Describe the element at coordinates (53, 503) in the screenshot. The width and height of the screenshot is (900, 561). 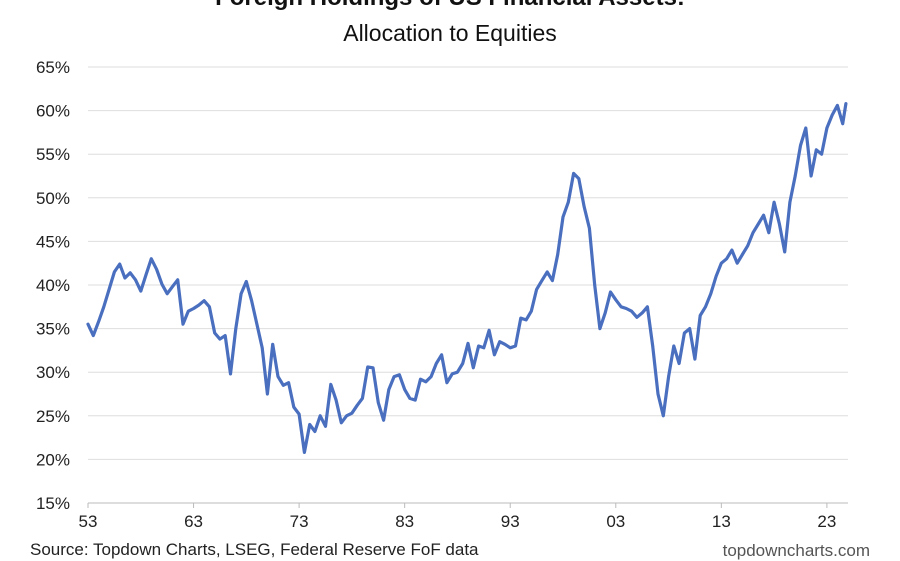
I see `y-tick-label: 15%` at that location.